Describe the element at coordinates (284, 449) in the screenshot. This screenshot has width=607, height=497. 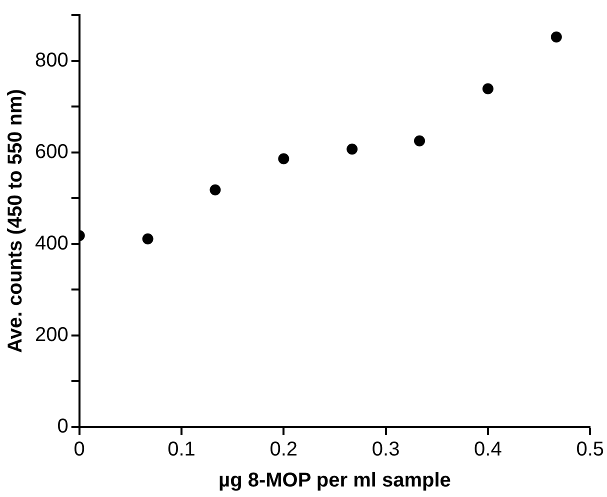
I see `x-tick-label: 0.2` at that location.